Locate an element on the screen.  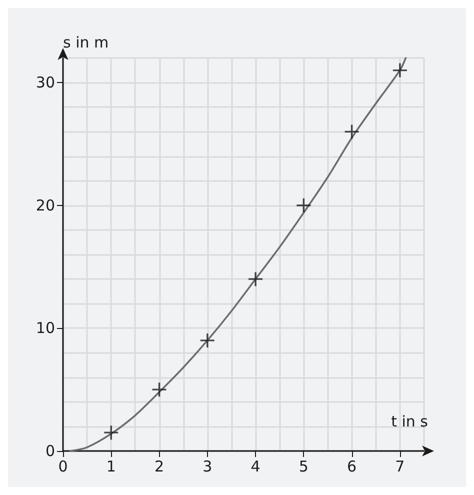
y-axis-title: s in m is located at coordinates (86, 43).